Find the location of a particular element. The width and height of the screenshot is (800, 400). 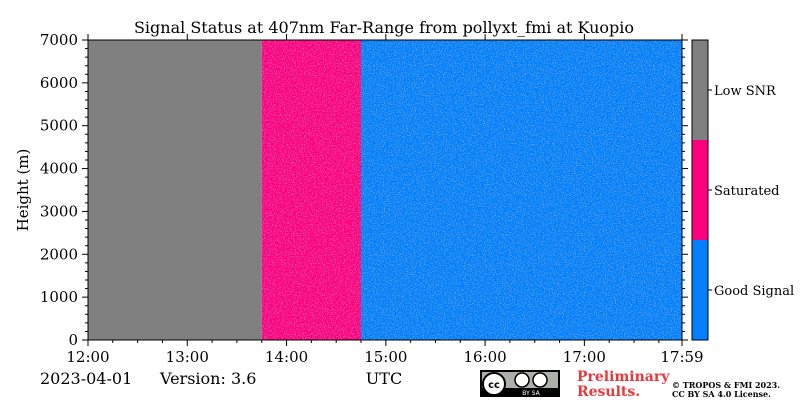

copyright-line2: CC BY SA 4.0 License. is located at coordinates (721, 394).